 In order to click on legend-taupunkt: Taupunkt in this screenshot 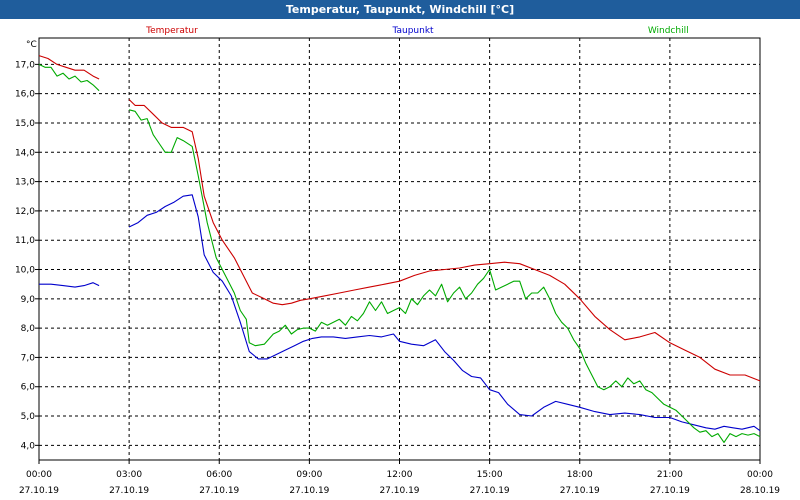, I will do `click(412, 31)`.